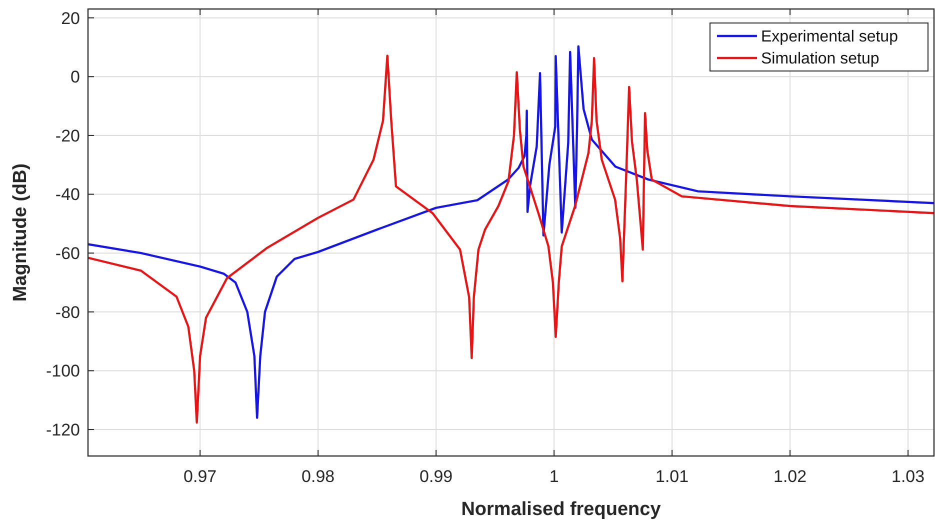 The image size is (935, 521). I want to click on x-tick-label: 0.99, so click(436, 476).